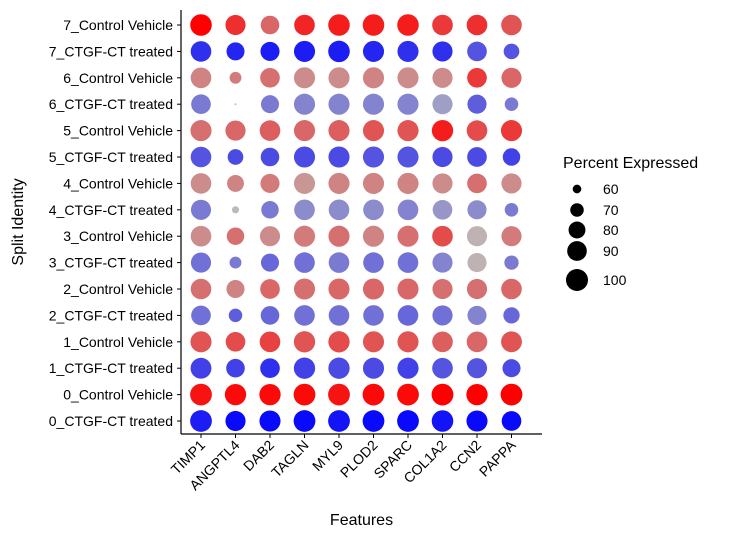  Describe the element at coordinates (118, 78) in the screenshot. I see `y-tick-label: 6_Control Vehicle` at that location.